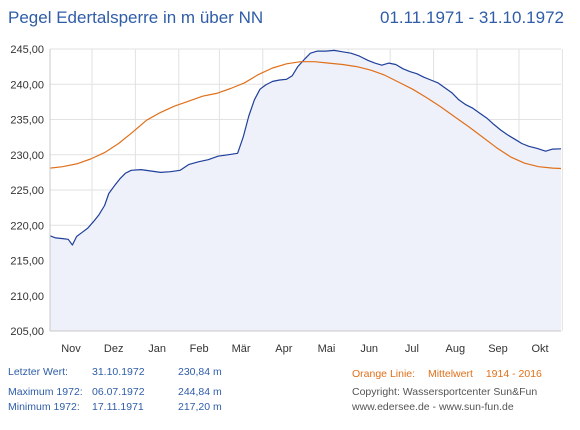 The width and height of the screenshot is (580, 430). What do you see at coordinates (71, 349) in the screenshot?
I see `x-tick-label: Nov` at bounding box center [71, 349].